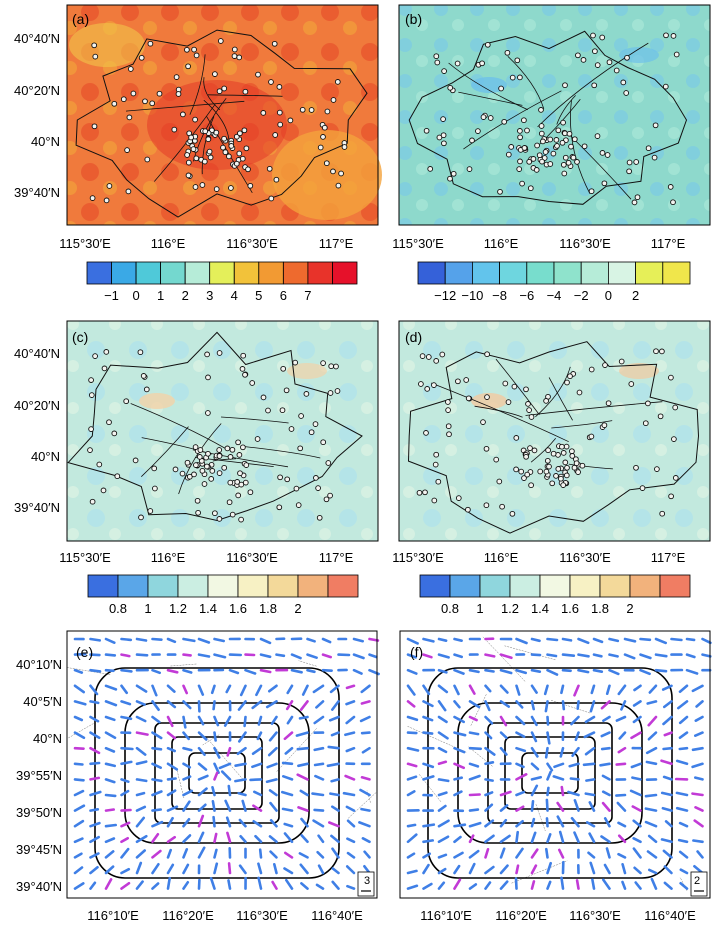 The width and height of the screenshot is (713, 940). I want to click on warm-region, so click(107, 45).